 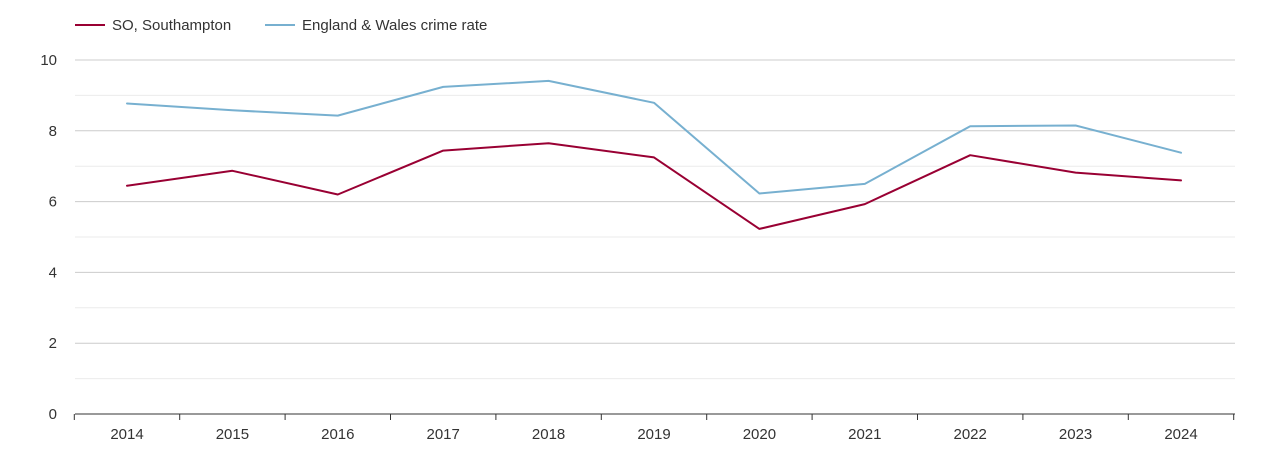 What do you see at coordinates (653, 434) in the screenshot?
I see `x-tick-label: 2019` at bounding box center [653, 434].